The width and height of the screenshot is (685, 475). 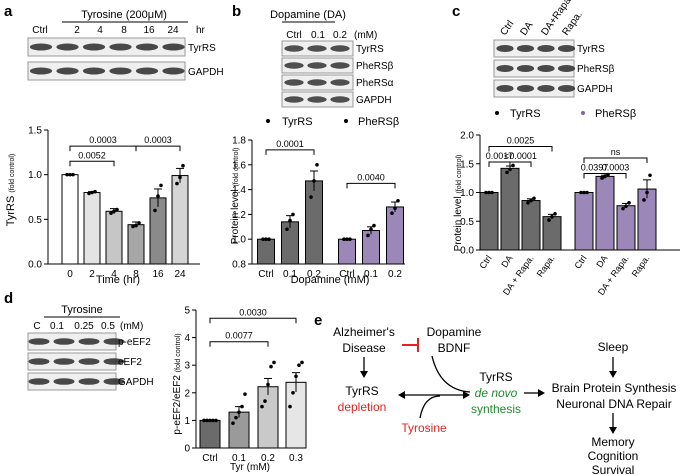 What do you see at coordinates (187, 338) in the screenshot?
I see `y-tick-label: 4` at bounding box center [187, 338].